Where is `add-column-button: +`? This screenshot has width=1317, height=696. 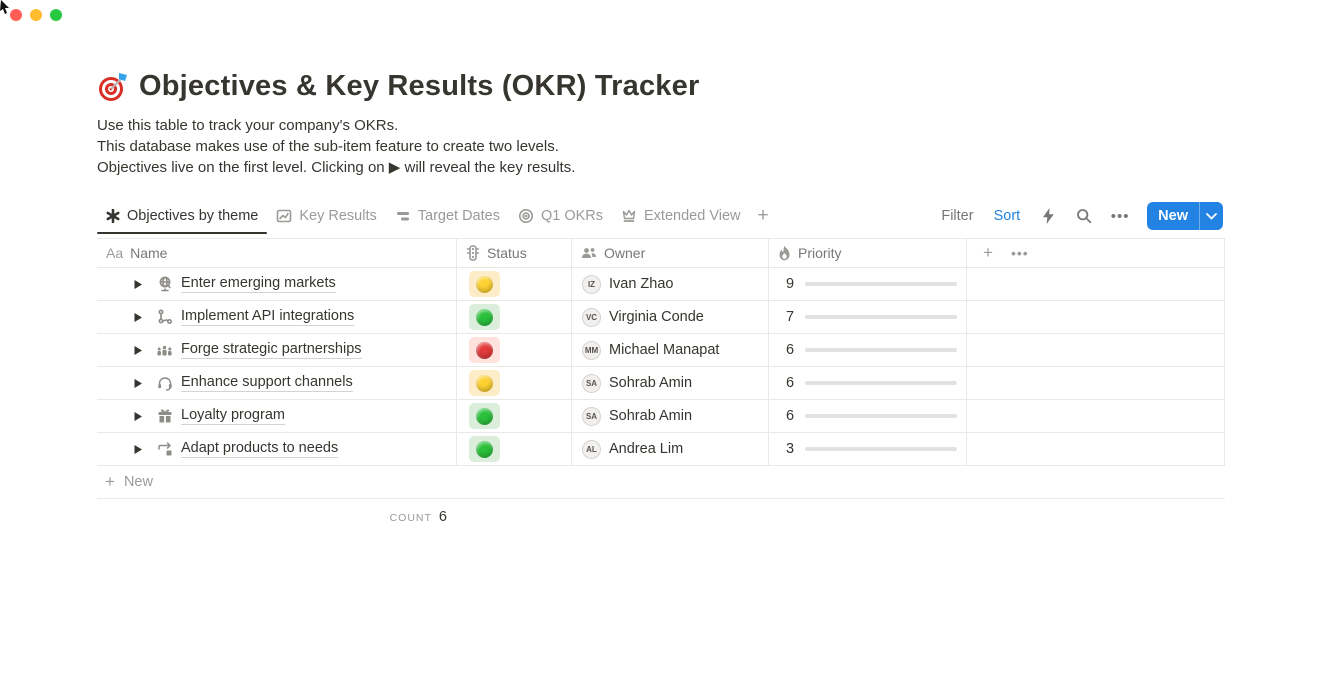
add-column-button: + is located at coordinates (988, 252).